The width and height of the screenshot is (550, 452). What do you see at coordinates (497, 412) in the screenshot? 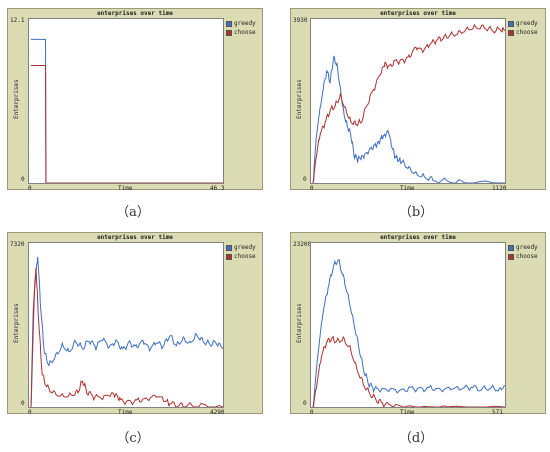
I see `x-tick-max: 571` at bounding box center [497, 412].